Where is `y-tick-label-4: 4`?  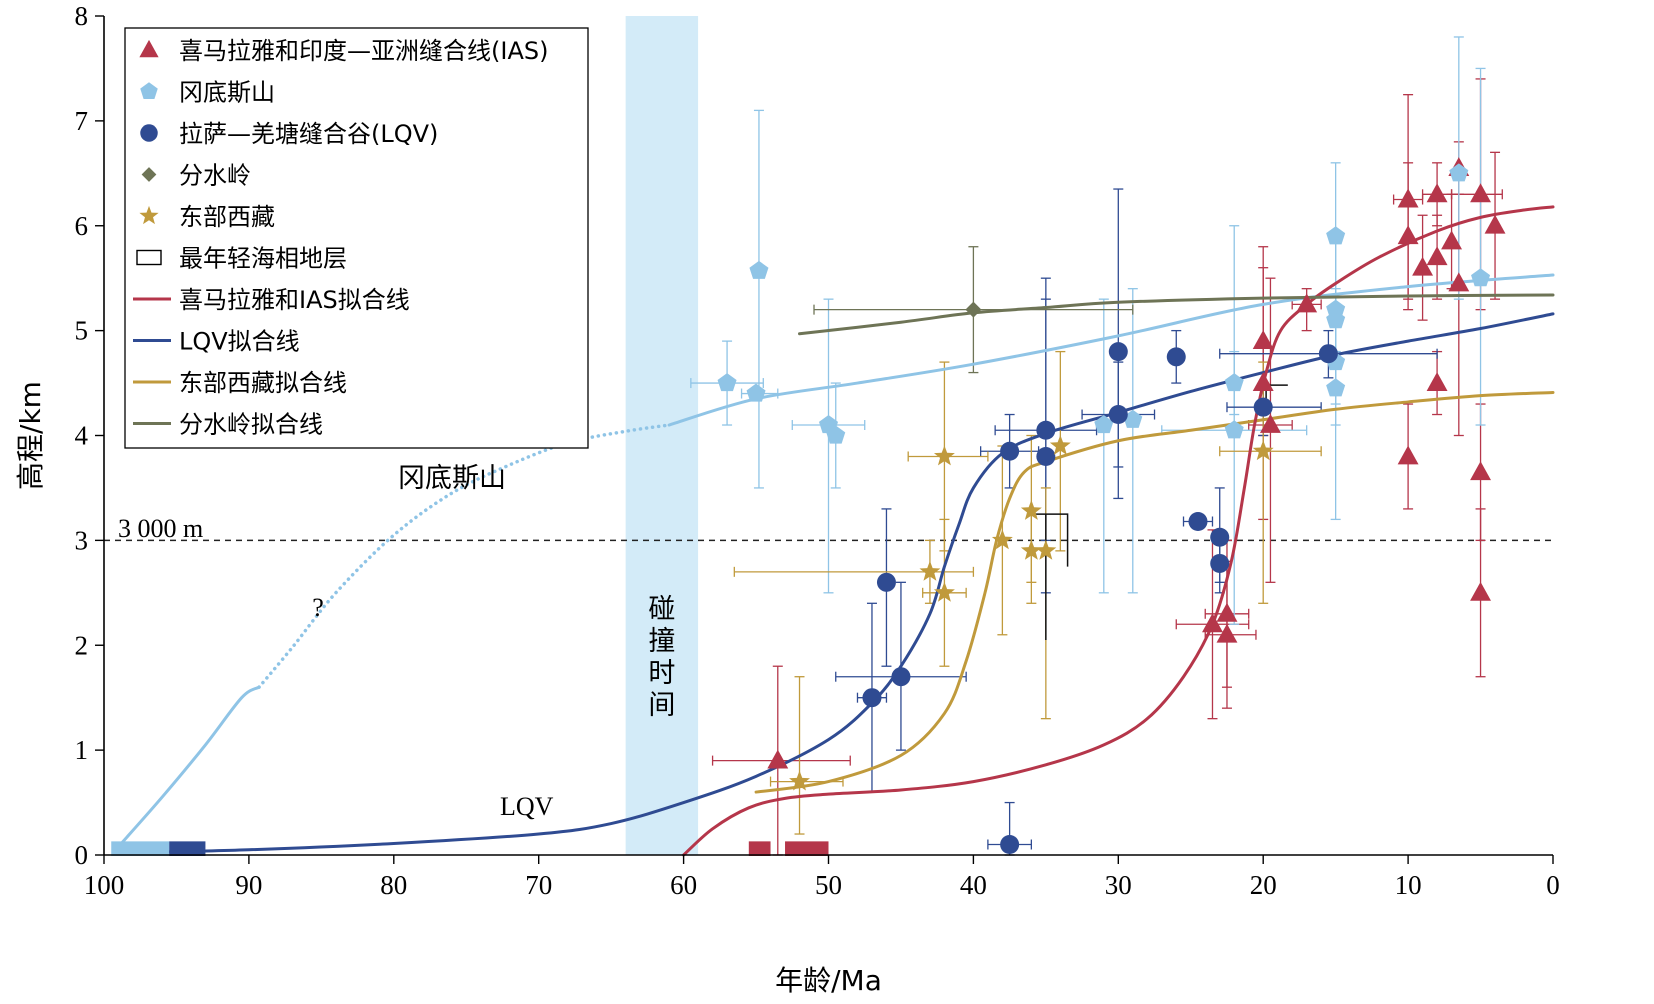 y-tick-label-4: 4 is located at coordinates (82, 436).